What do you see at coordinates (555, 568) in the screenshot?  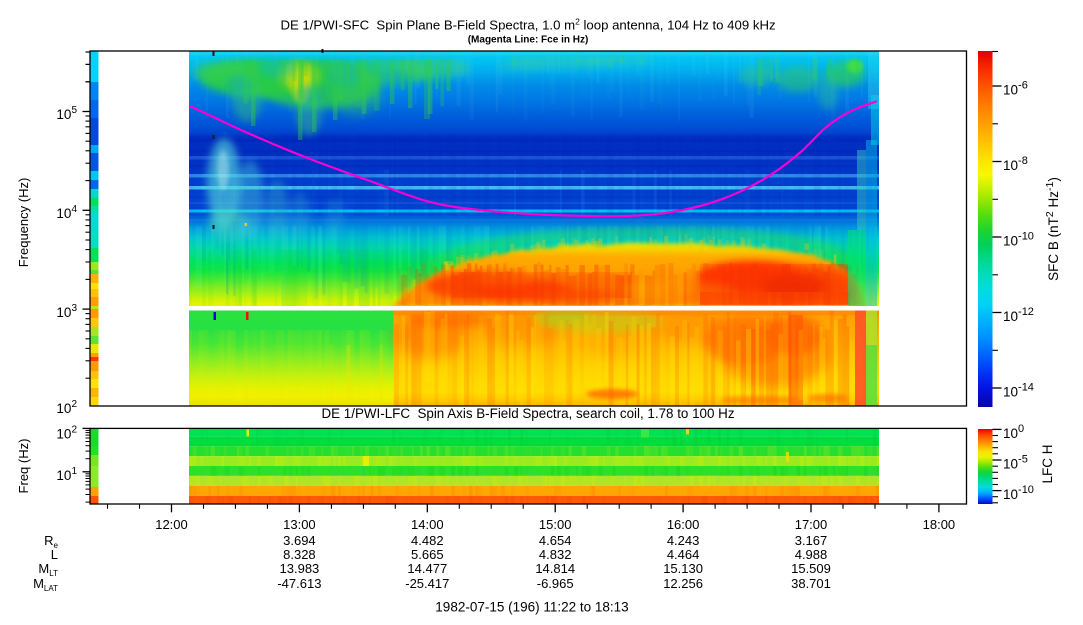 I see `svg-text: 14.814` at bounding box center [555, 568].